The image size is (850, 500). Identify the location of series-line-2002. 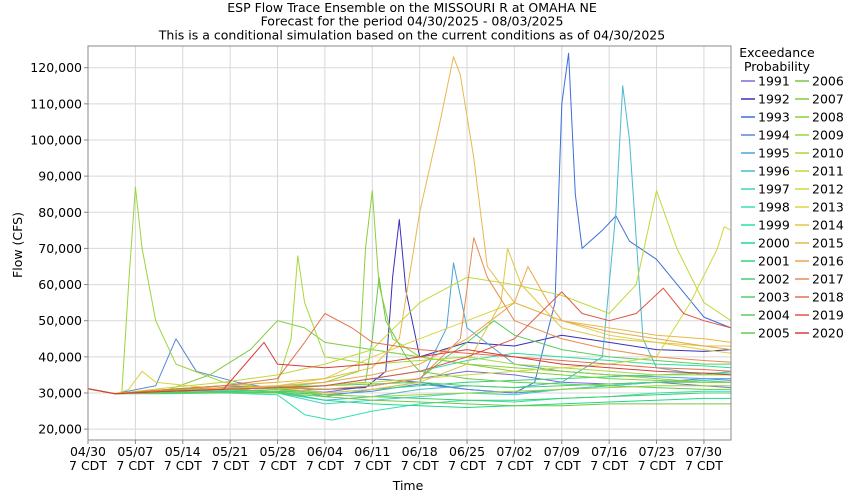
(409, 394).